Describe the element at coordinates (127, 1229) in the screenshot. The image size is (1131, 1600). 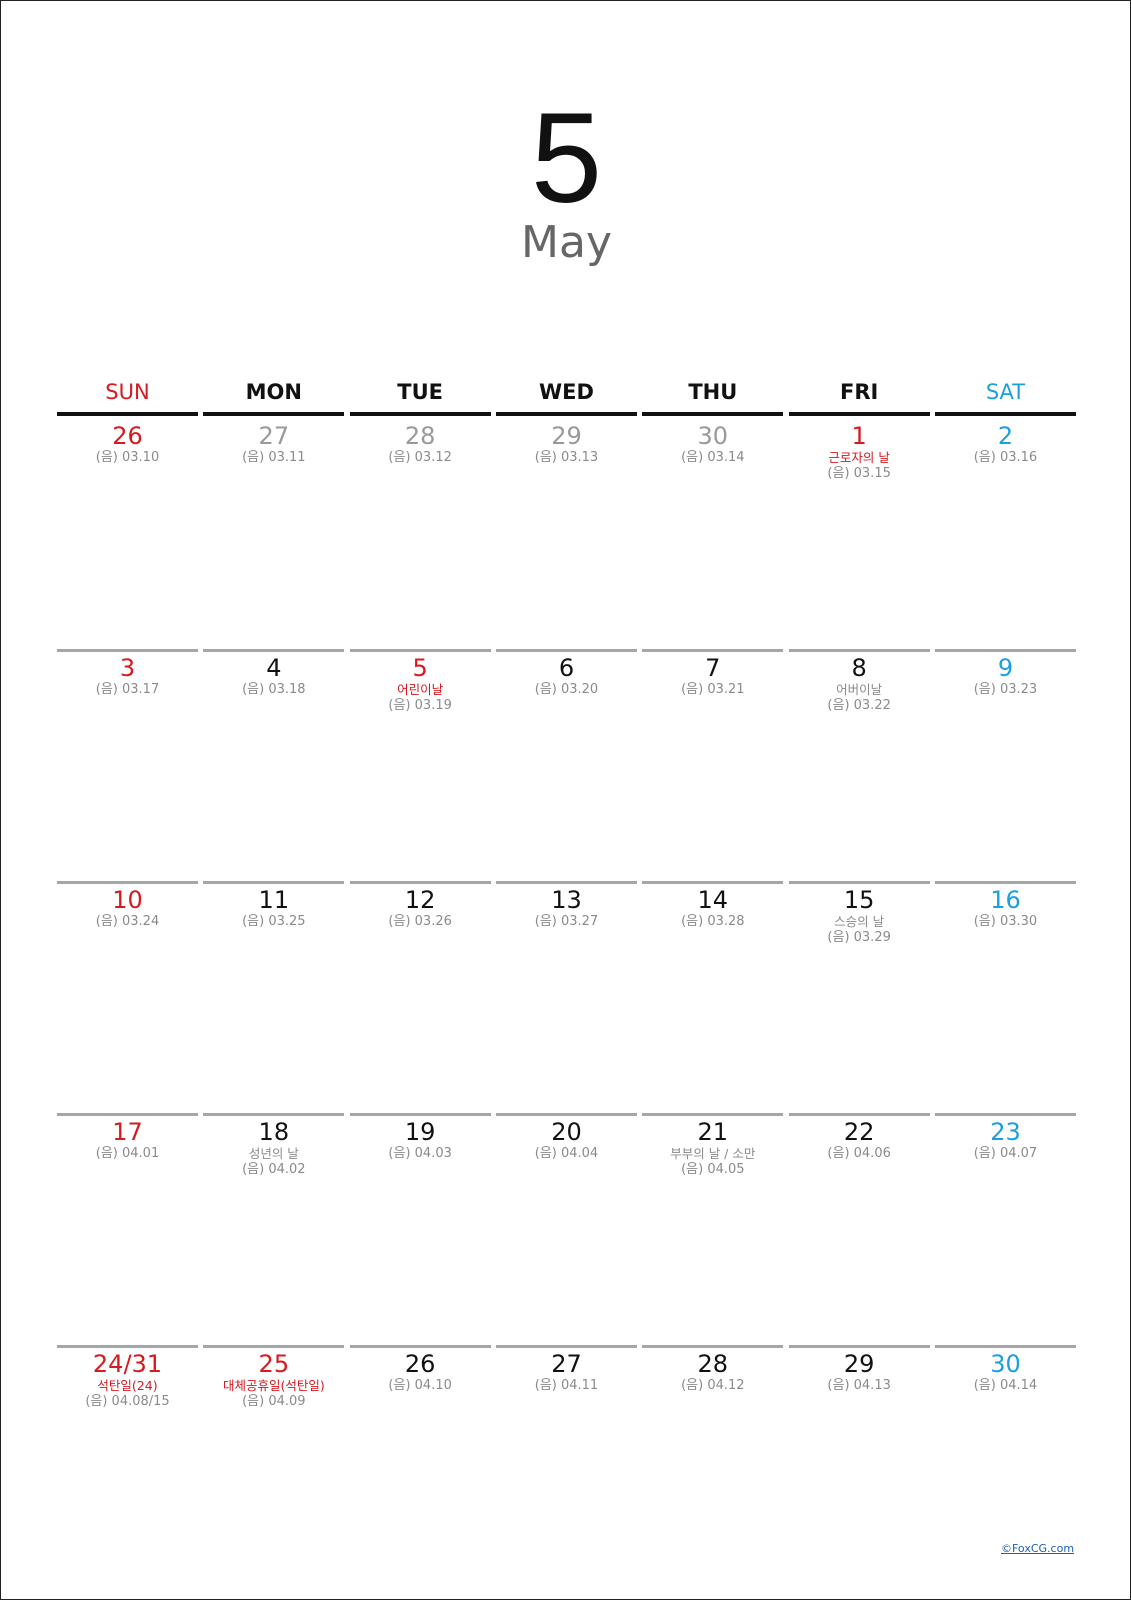
I see `day-cell: 17 (음) 04.01` at that location.